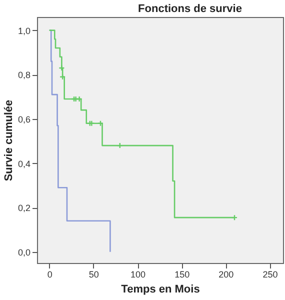 Image resolution: width=285 pixels, height=300 pixels. I want to click on x-axis-title: Temps en Mois, so click(160, 290).